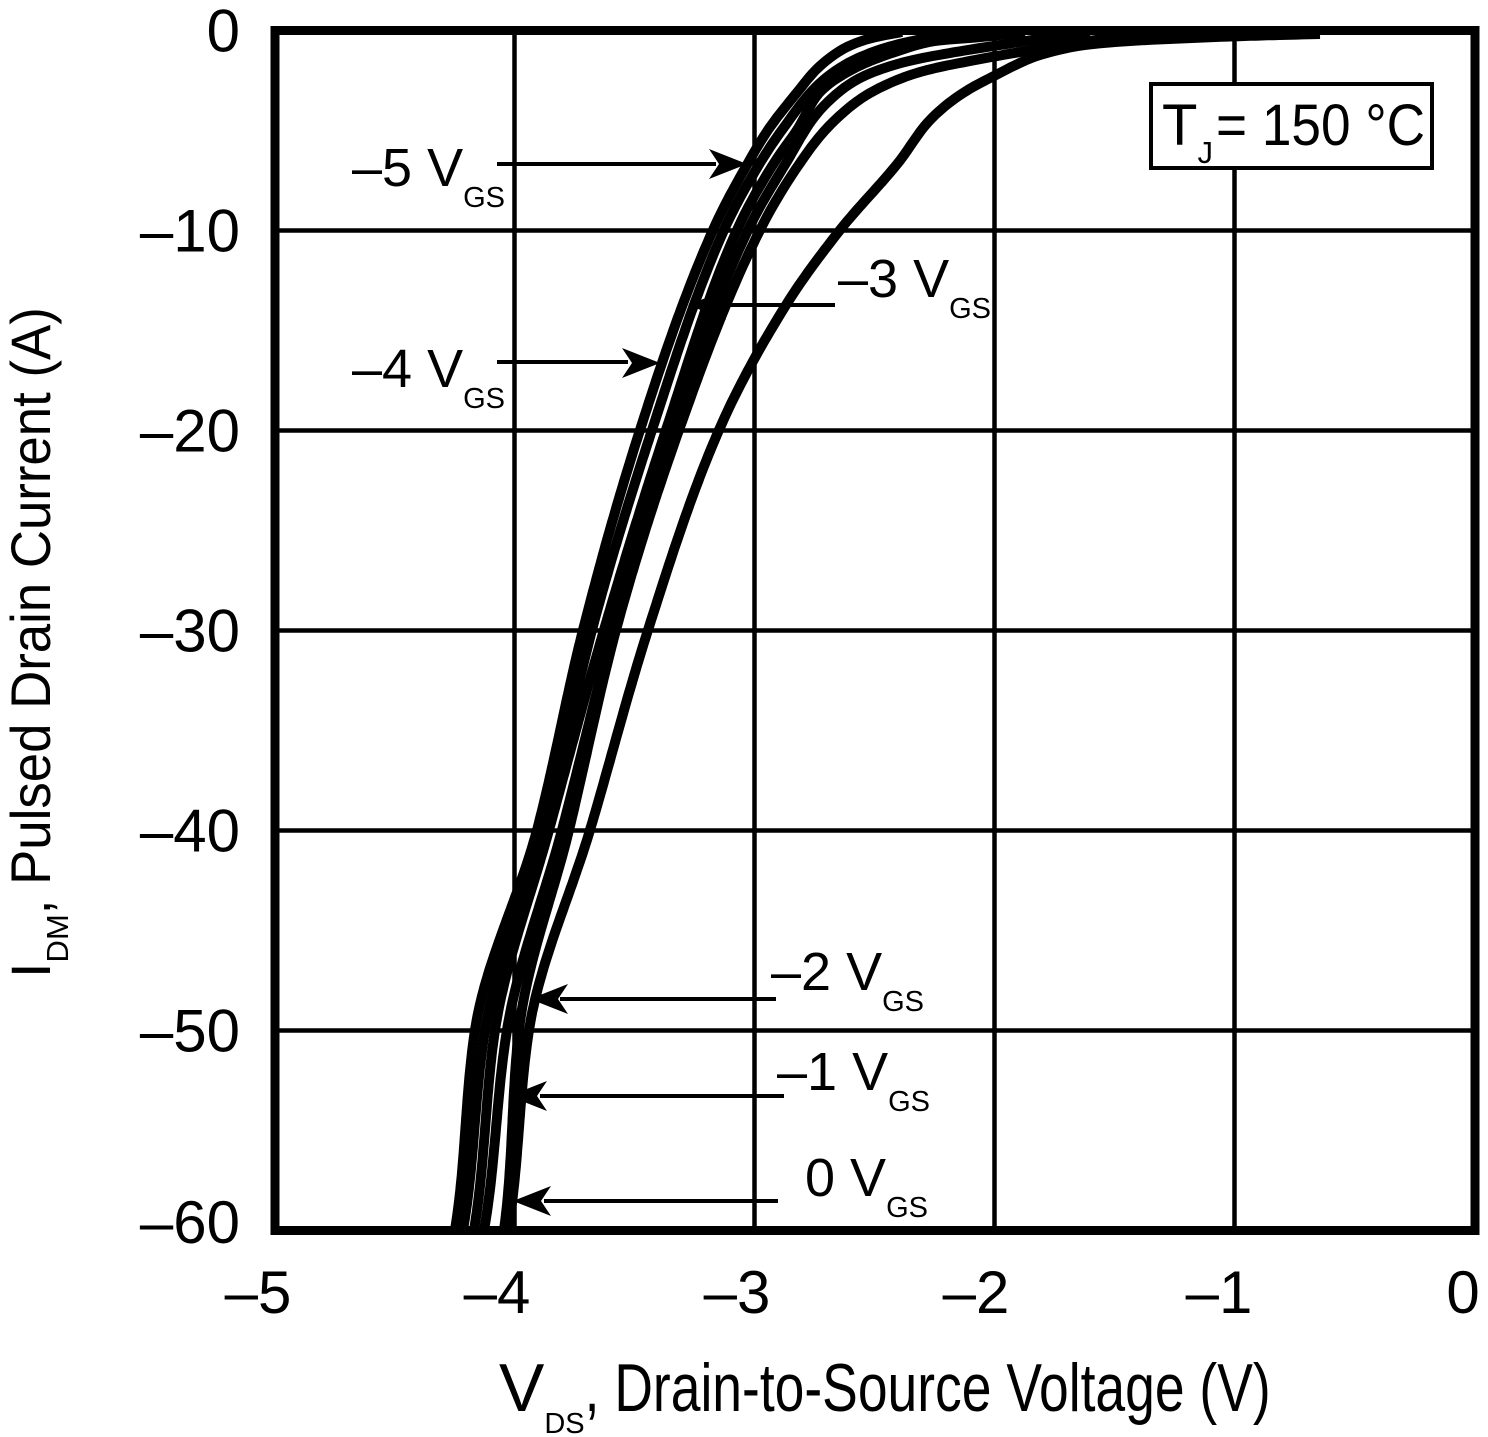 The height and width of the screenshot is (1437, 1488). Describe the element at coordinates (976, 1292) in the screenshot. I see `svg-text: –2` at that location.